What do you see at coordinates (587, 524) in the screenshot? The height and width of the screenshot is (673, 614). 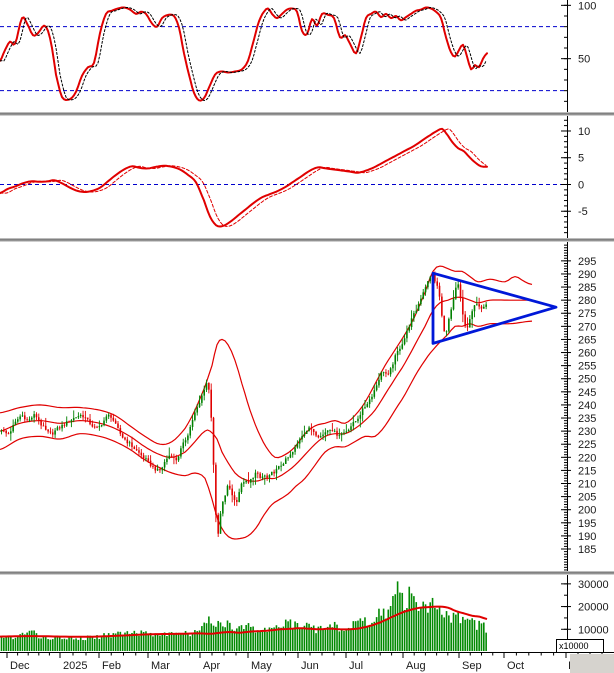 I see `y-tick-label: 195` at bounding box center [587, 524].